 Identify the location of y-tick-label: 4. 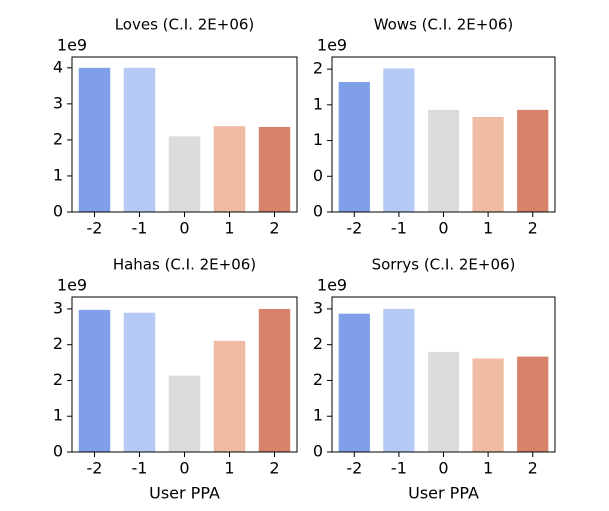
(58, 66).